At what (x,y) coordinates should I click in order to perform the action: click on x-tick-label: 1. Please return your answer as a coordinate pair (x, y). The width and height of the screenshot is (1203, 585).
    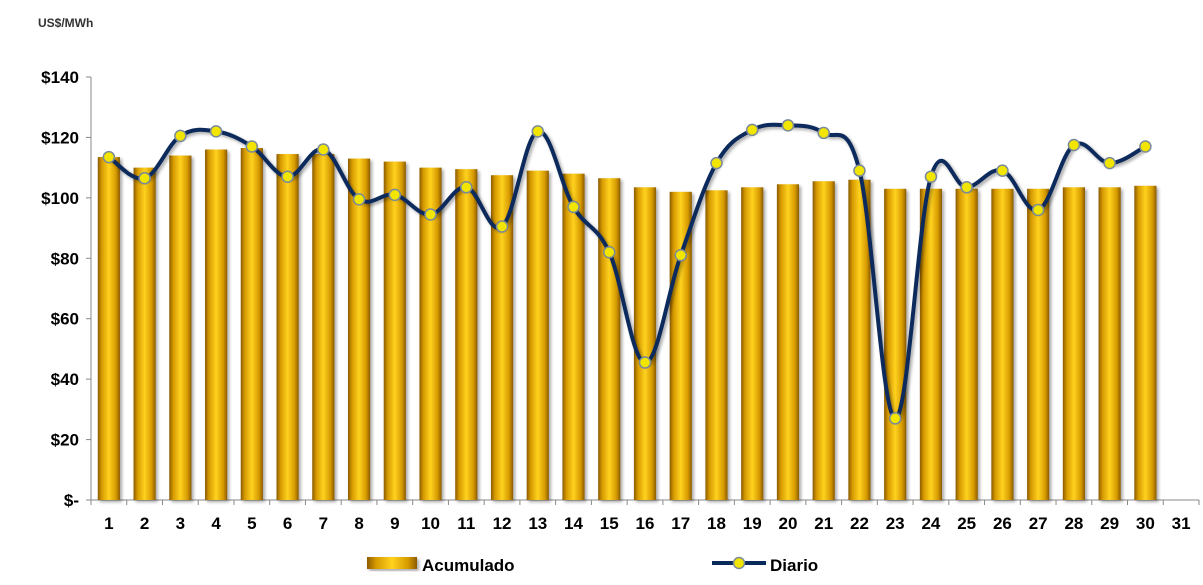
    Looking at the image, I should click on (108, 523).